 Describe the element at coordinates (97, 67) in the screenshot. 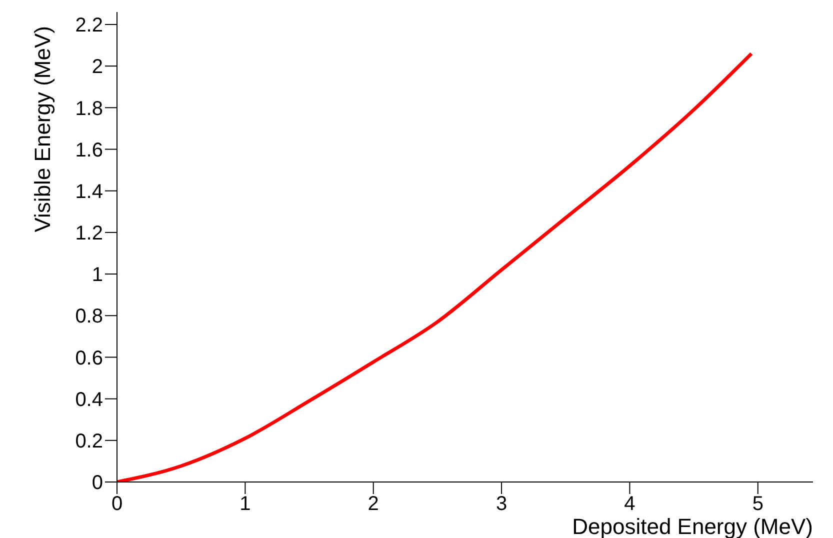

I see `y-tick-label: 2` at that location.